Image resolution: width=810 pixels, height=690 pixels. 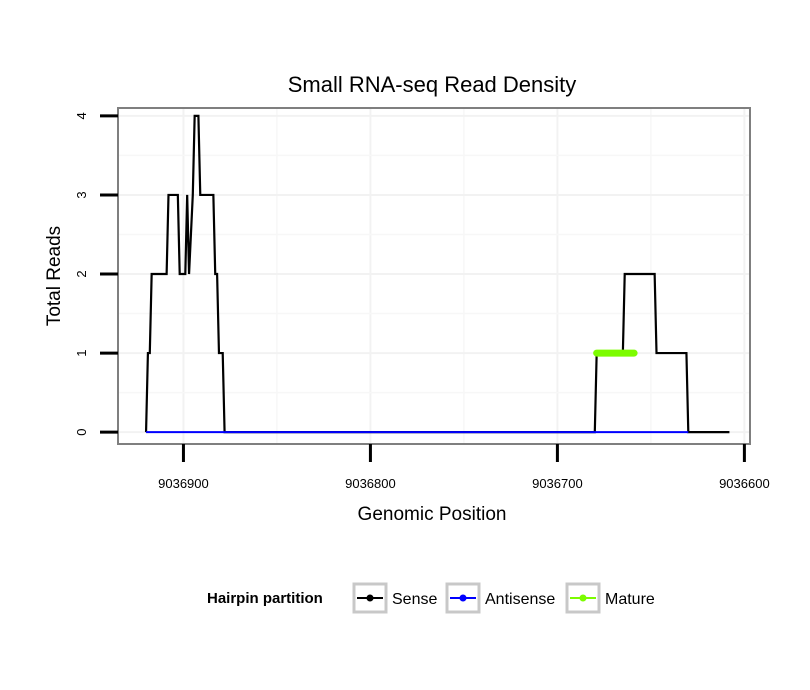 What do you see at coordinates (81, 432) in the screenshot?
I see `y-tick-label: 0` at bounding box center [81, 432].